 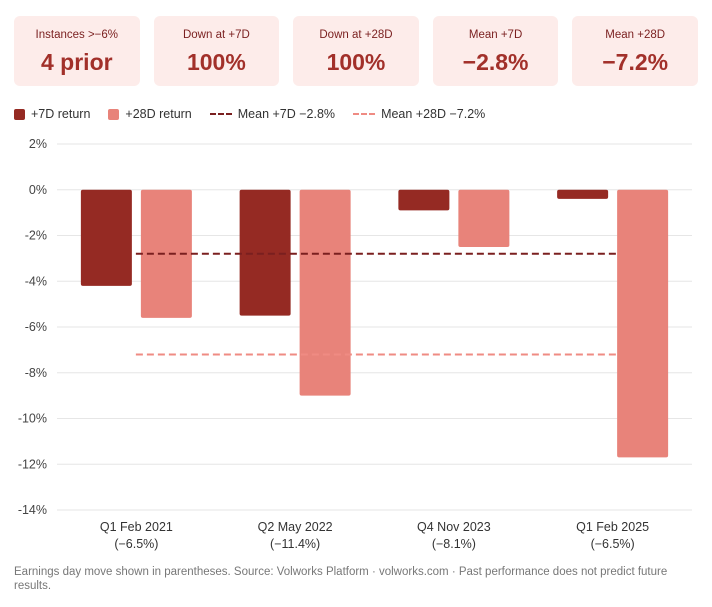 I want to click on legend-label: Mean +7D −2.8%, so click(x=286, y=114).